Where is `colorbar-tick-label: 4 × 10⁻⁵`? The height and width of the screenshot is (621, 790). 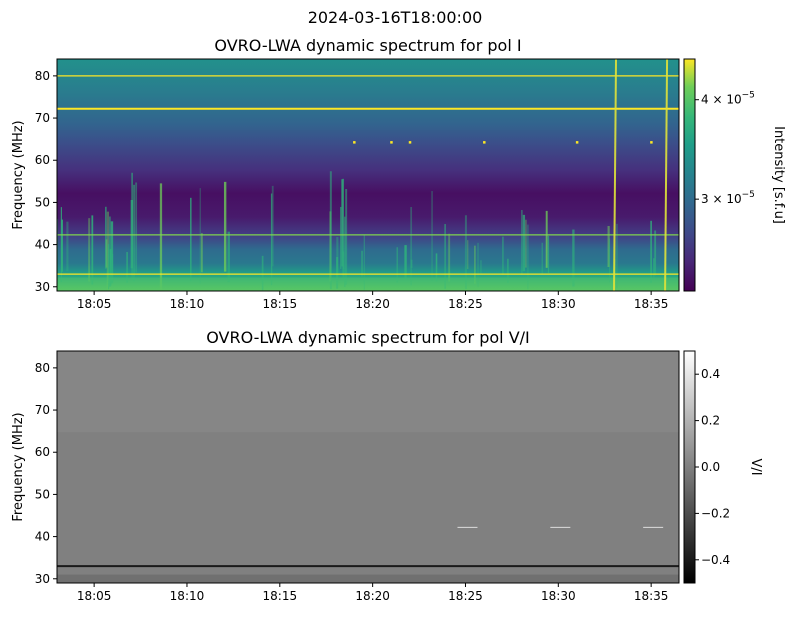 colorbar-tick-label: 4 × 10⁻⁵ is located at coordinates (728, 99).